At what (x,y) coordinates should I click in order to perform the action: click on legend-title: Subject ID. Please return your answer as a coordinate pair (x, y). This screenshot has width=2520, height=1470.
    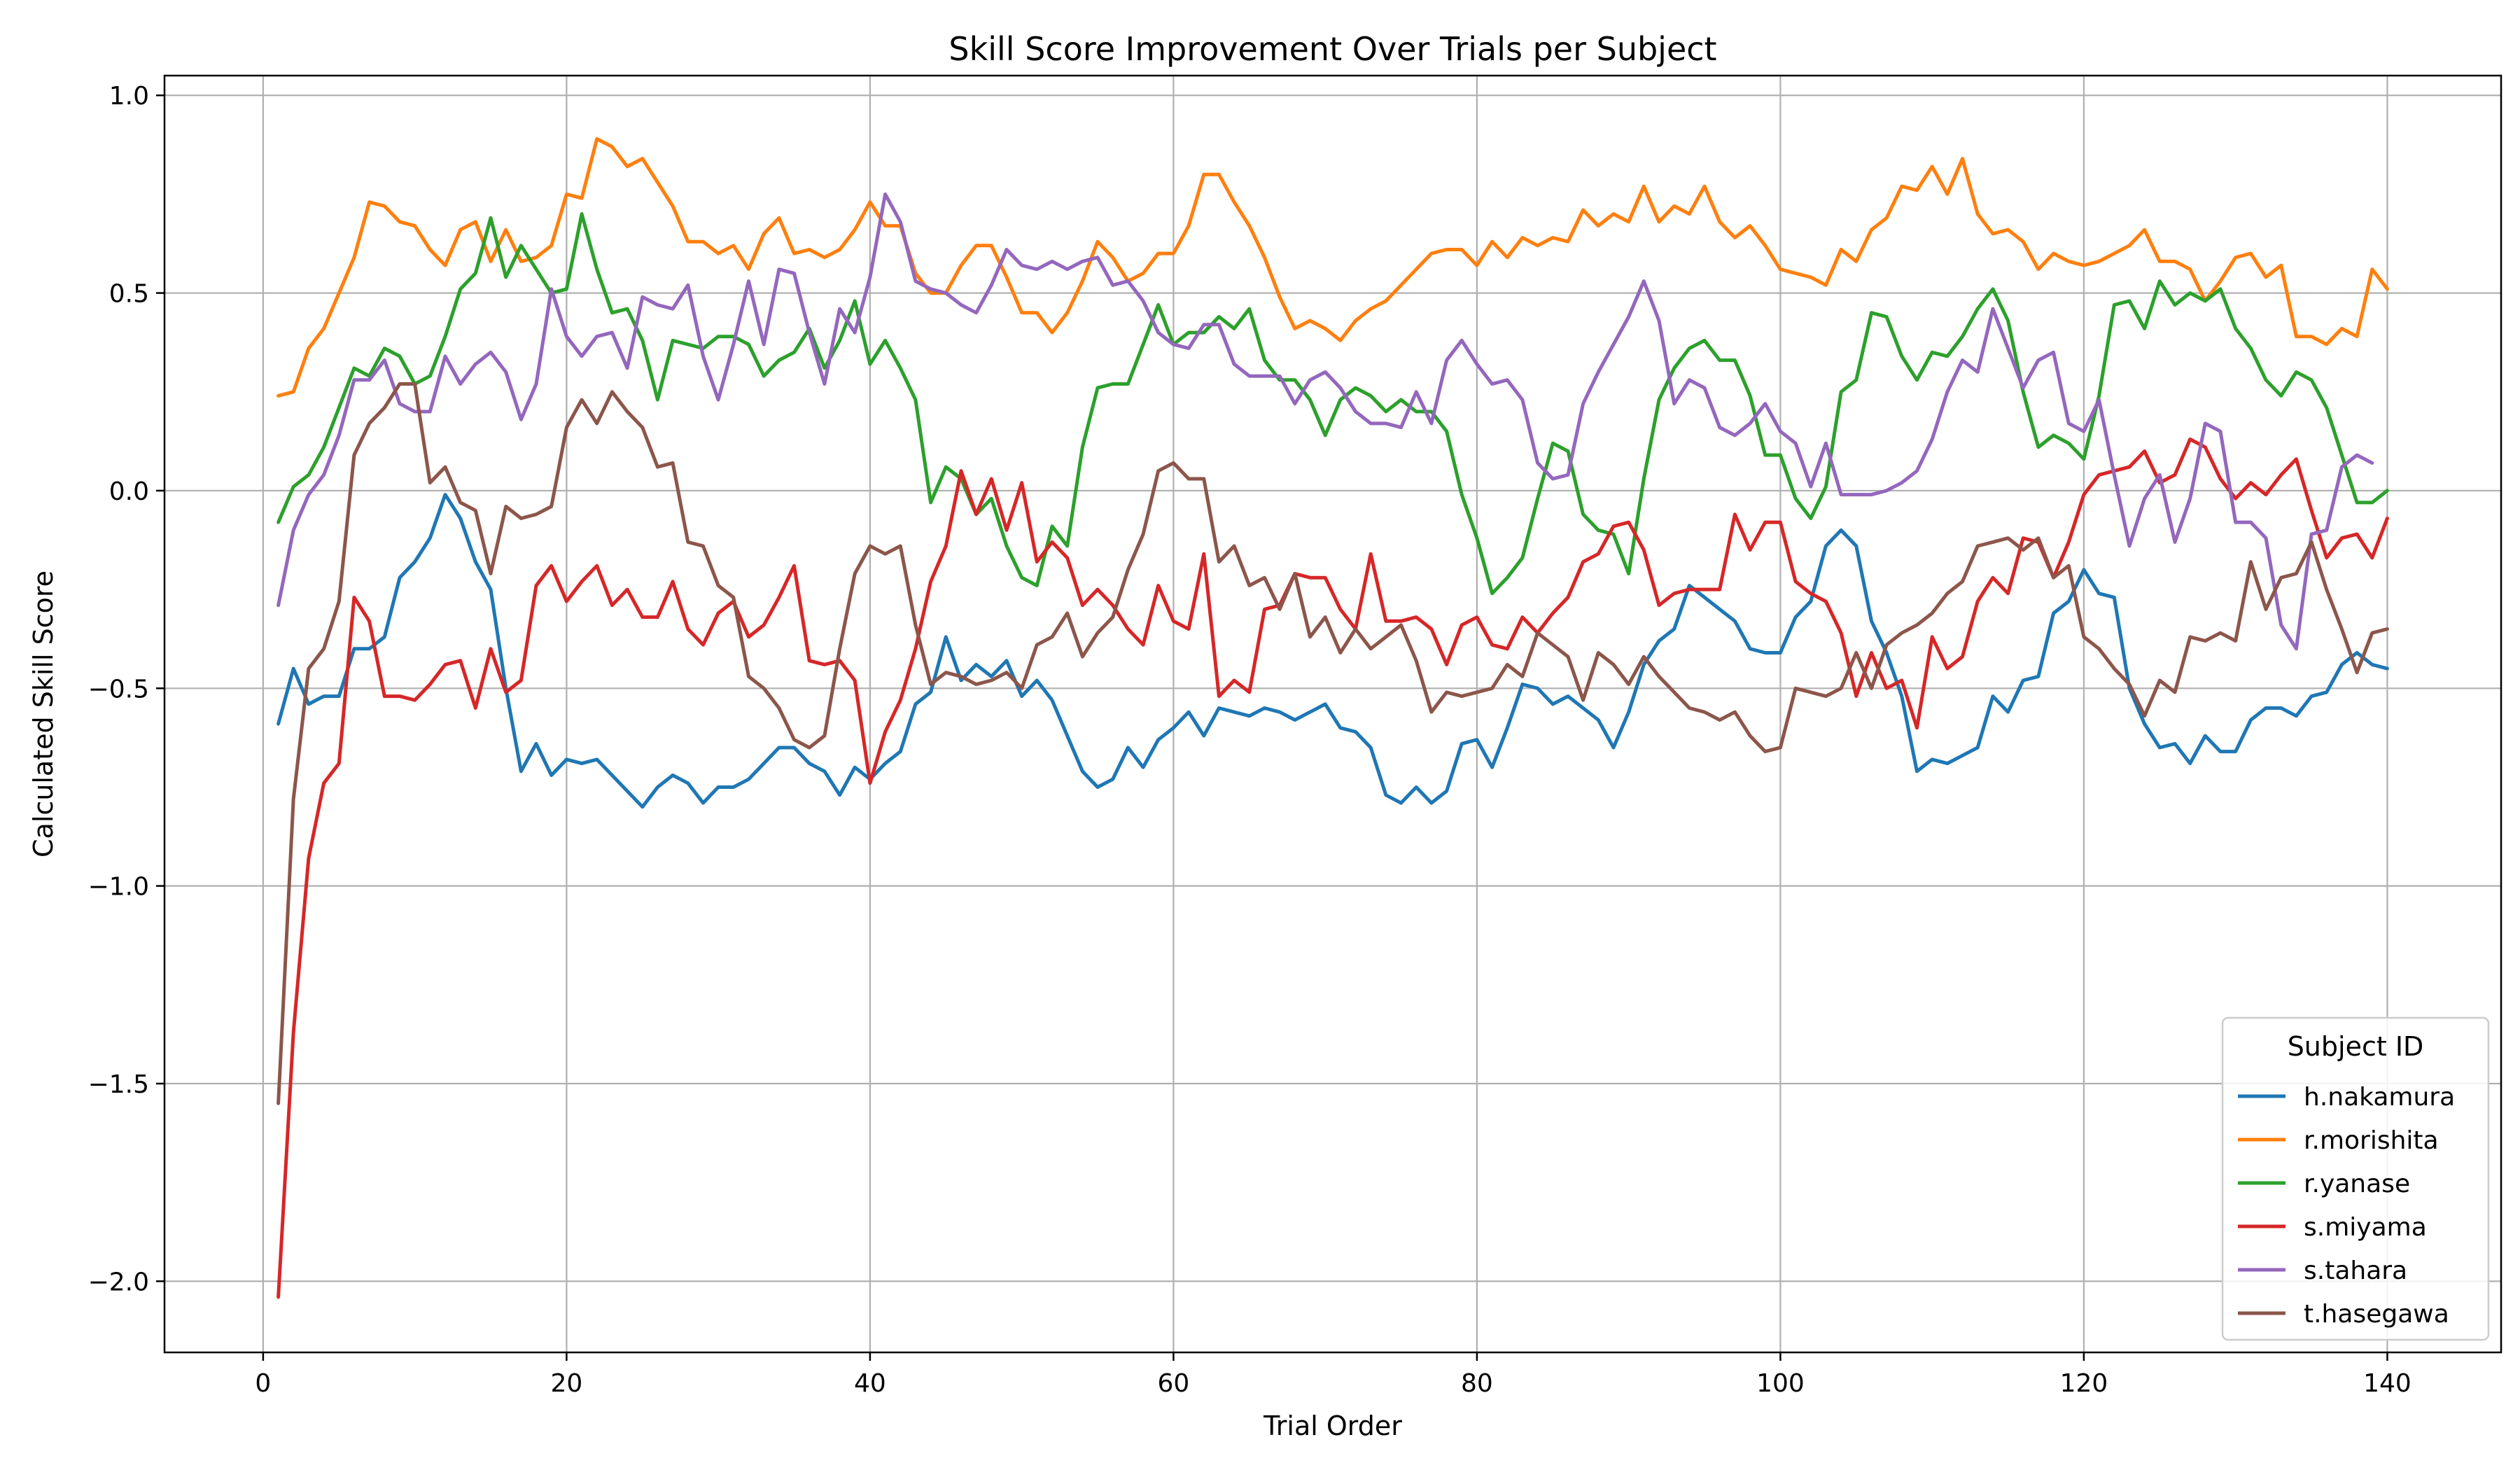
    Looking at the image, I should click on (2356, 1046).